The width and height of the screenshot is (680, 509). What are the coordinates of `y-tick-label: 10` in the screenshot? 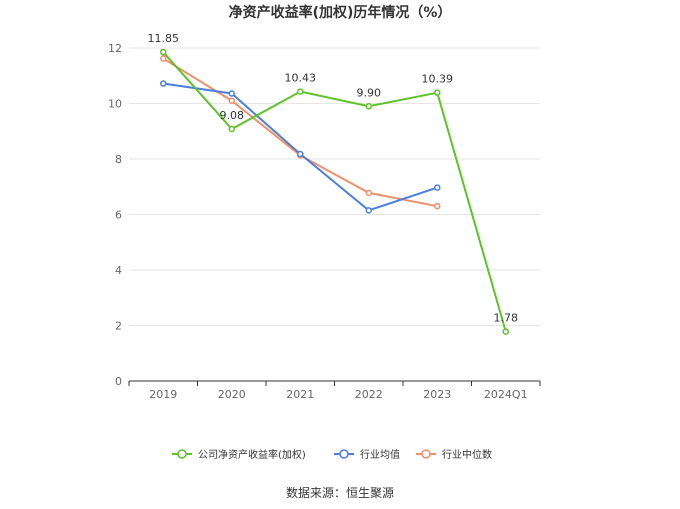 It's located at (115, 104).